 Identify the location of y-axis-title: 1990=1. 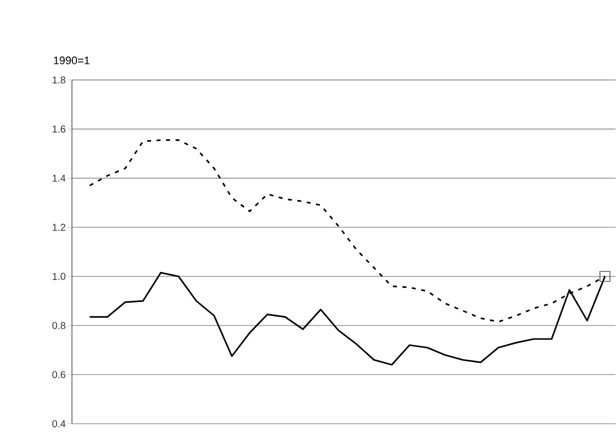
(72, 60).